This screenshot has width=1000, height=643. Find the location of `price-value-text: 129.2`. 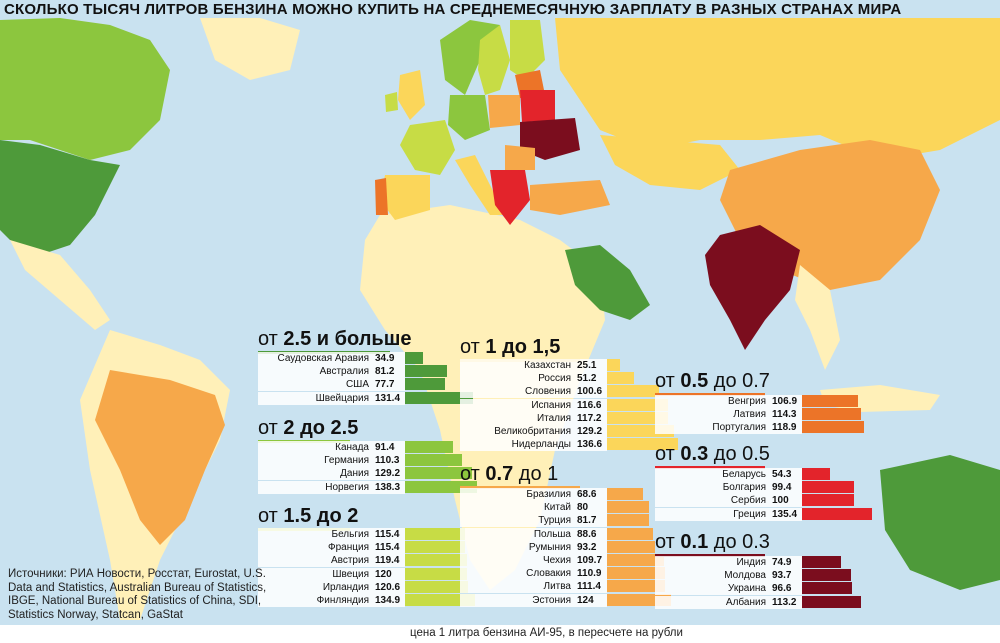

price-value-text: 129.2 is located at coordinates (590, 431).